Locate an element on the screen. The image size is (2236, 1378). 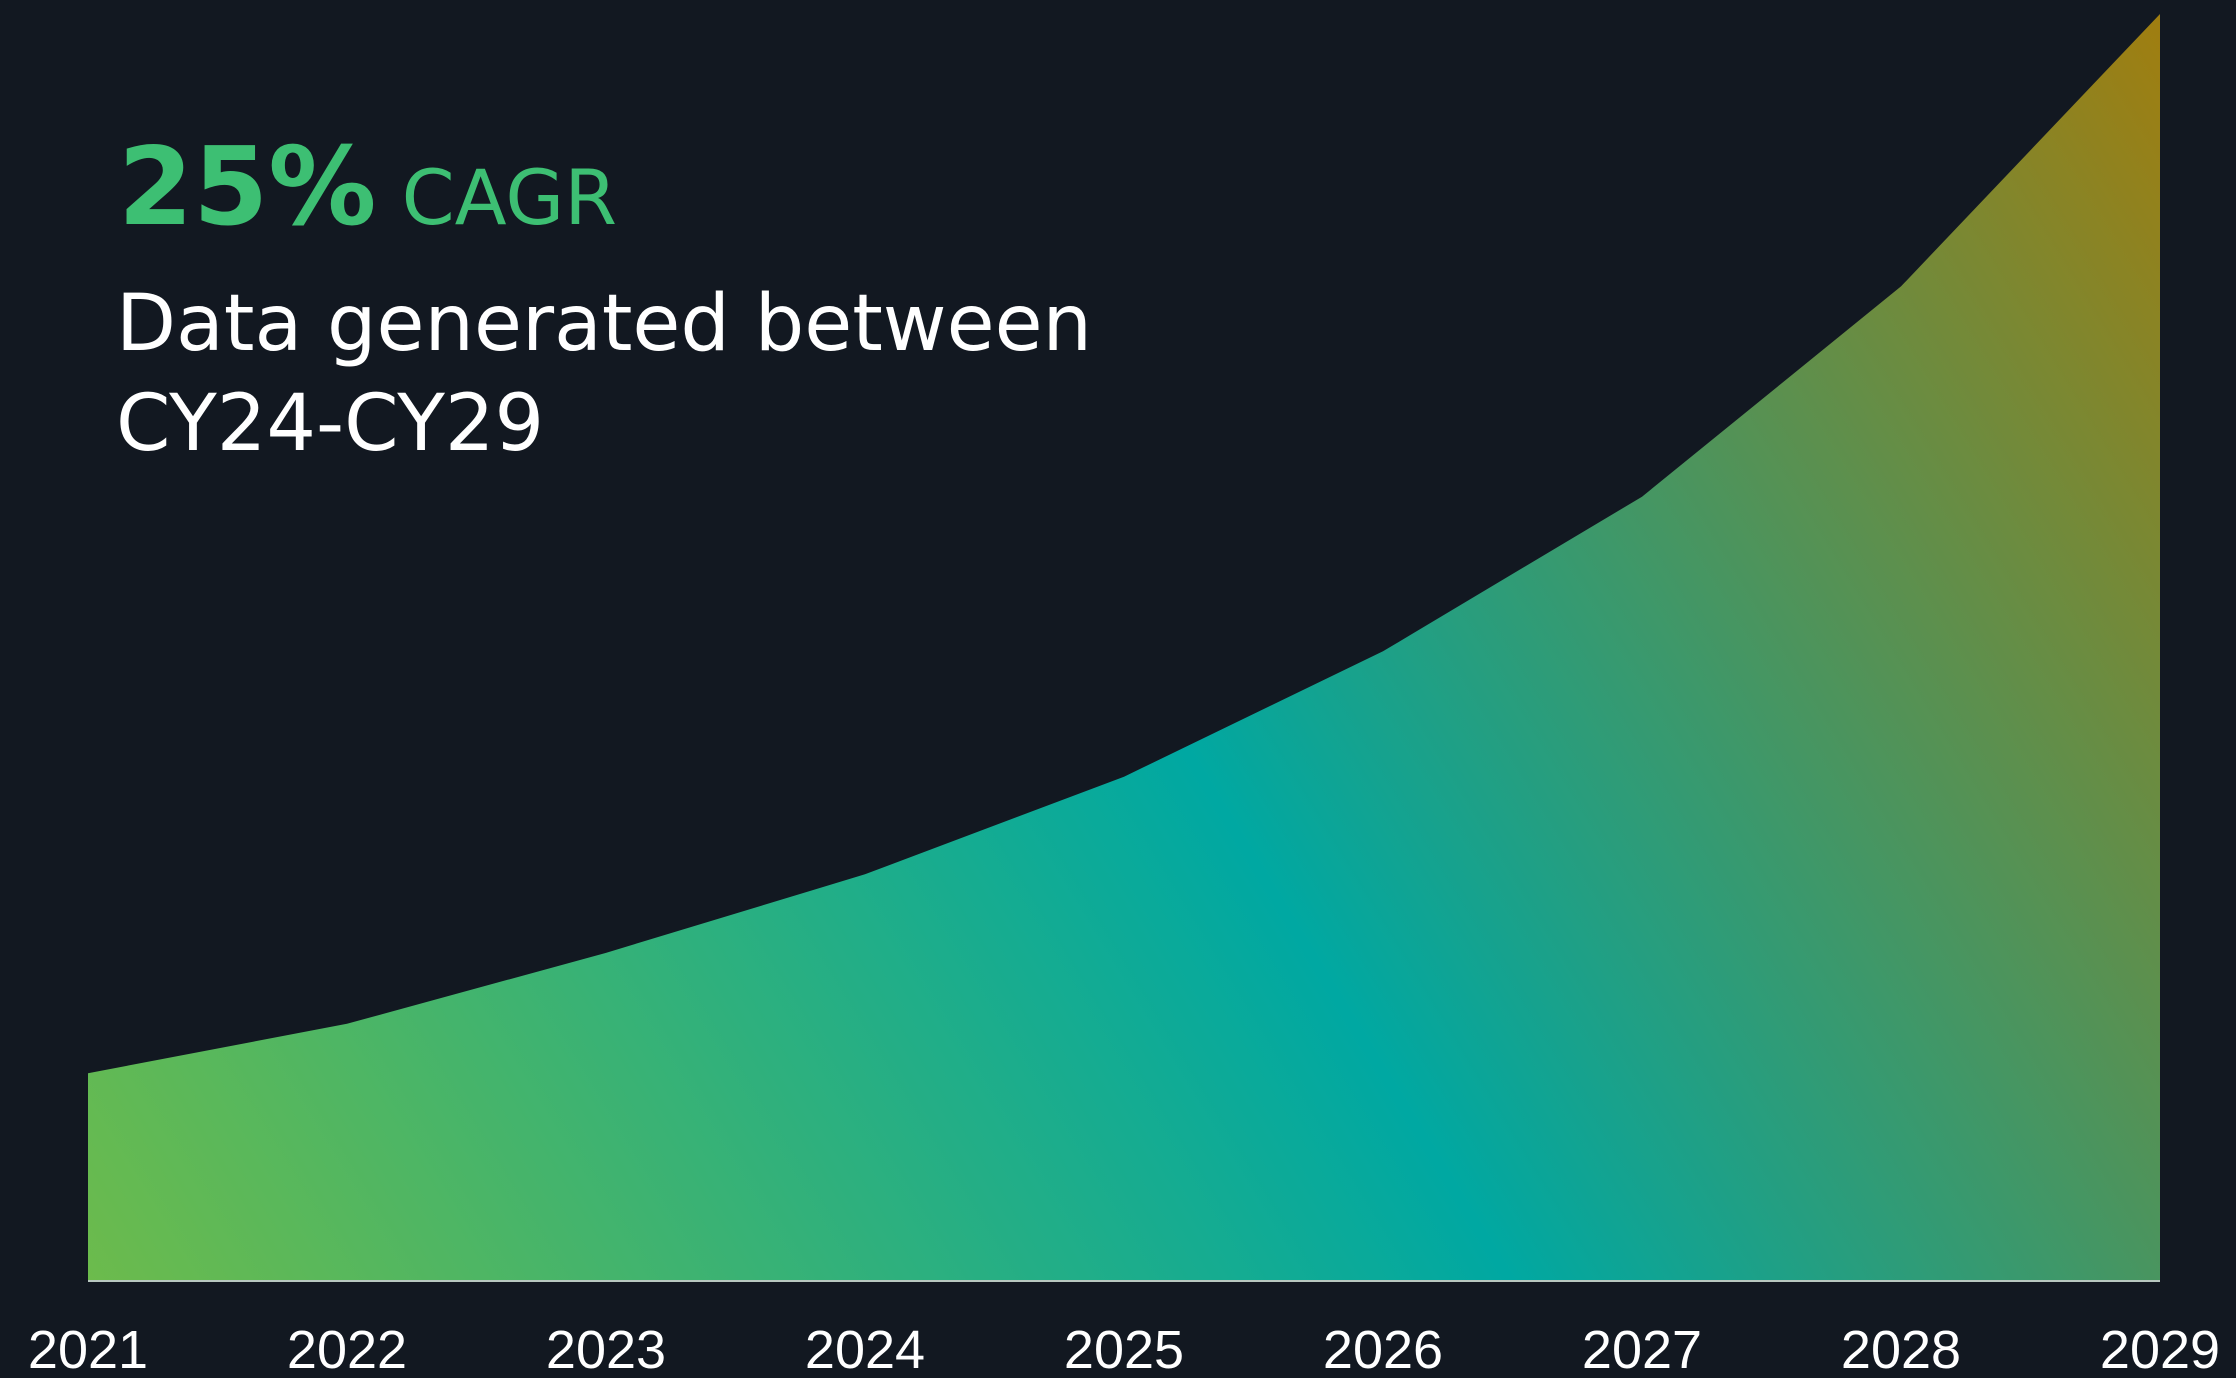
x-tick-label: 2028 is located at coordinates (1901, 1349).